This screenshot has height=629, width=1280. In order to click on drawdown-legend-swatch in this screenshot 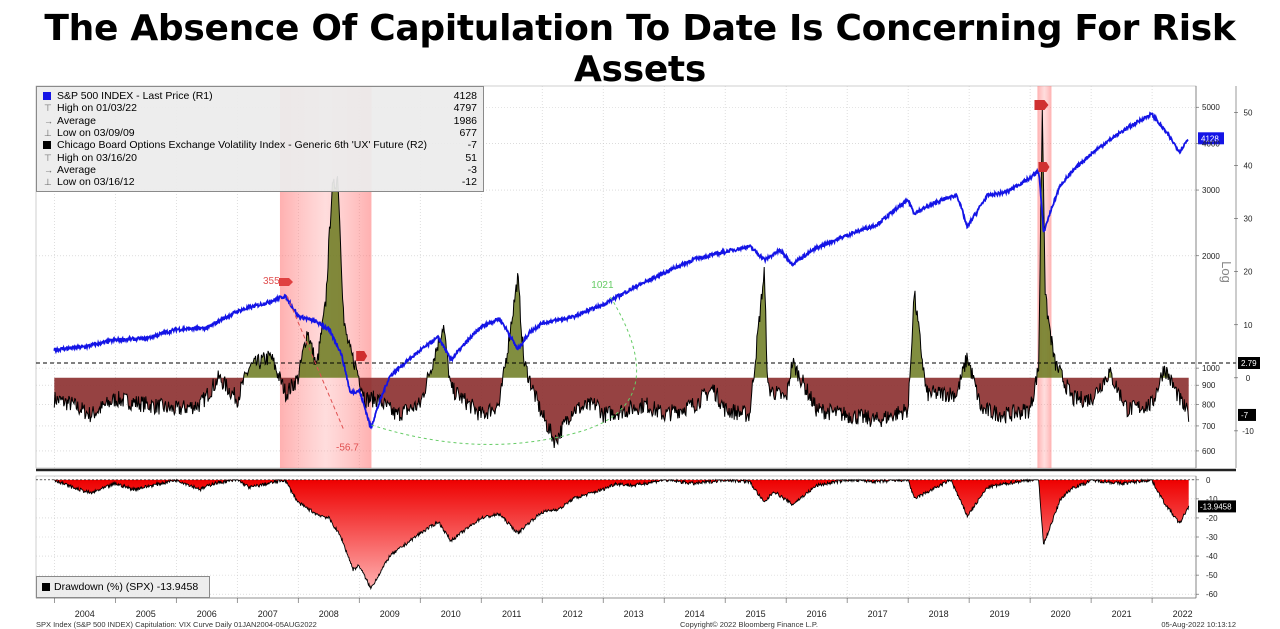, I will do `click(46, 587)`.